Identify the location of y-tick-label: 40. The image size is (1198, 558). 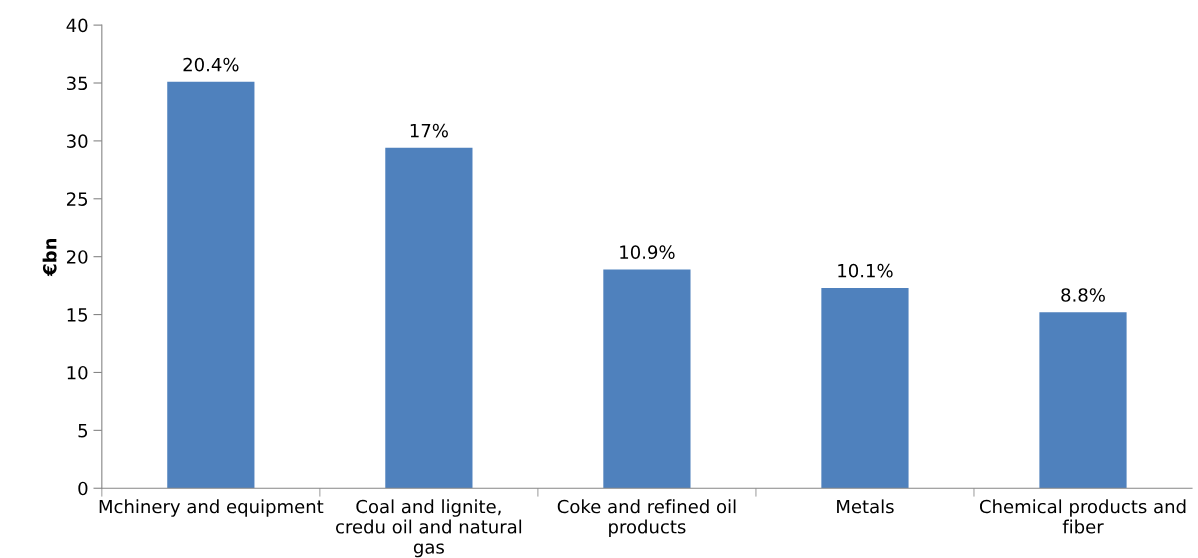
(77, 25).